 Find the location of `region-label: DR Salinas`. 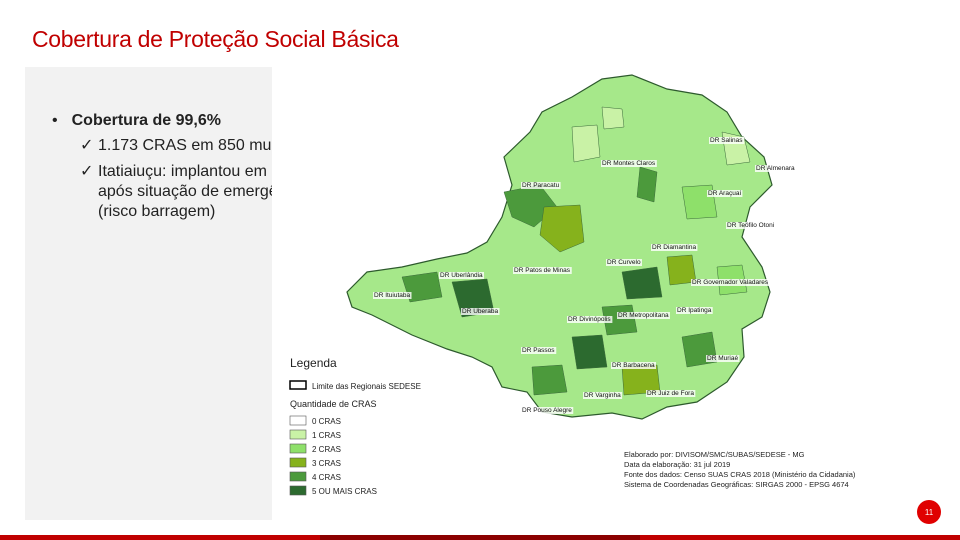

region-label: DR Salinas is located at coordinates (726, 140).